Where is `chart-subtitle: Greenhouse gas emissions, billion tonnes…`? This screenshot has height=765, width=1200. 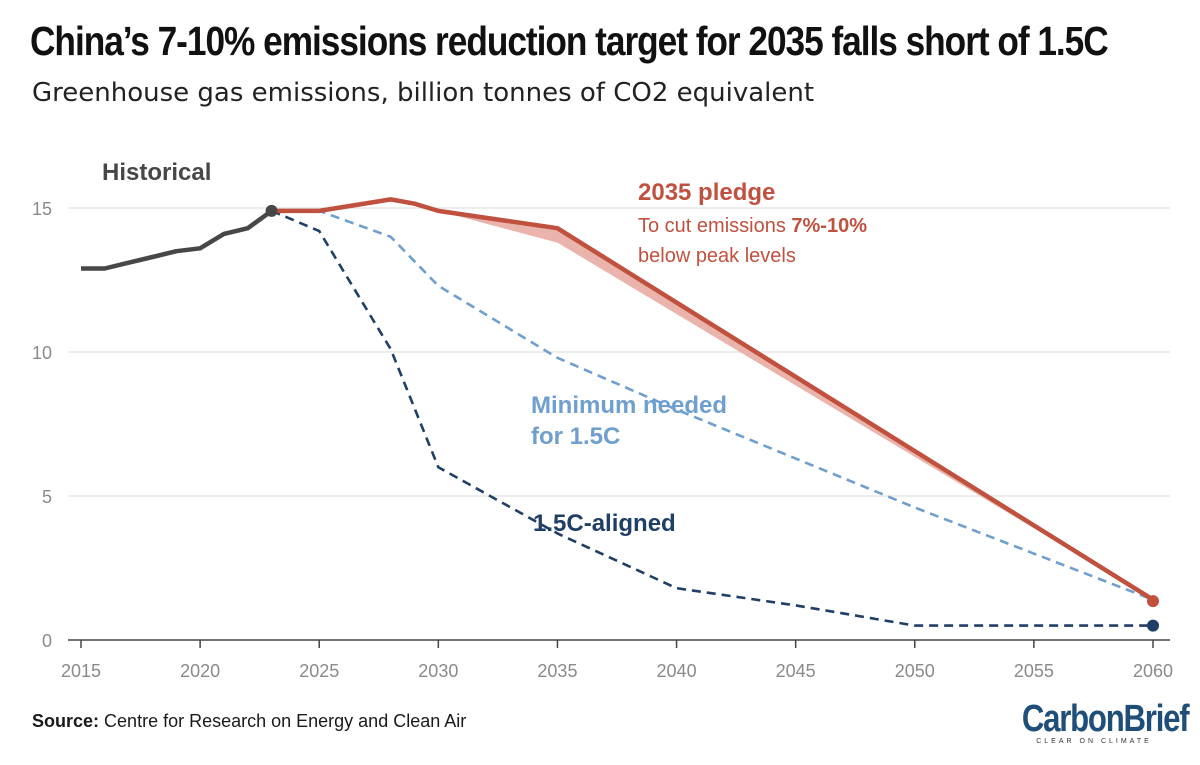 chart-subtitle: Greenhouse gas emissions, billion tonnes… is located at coordinates (423, 93).